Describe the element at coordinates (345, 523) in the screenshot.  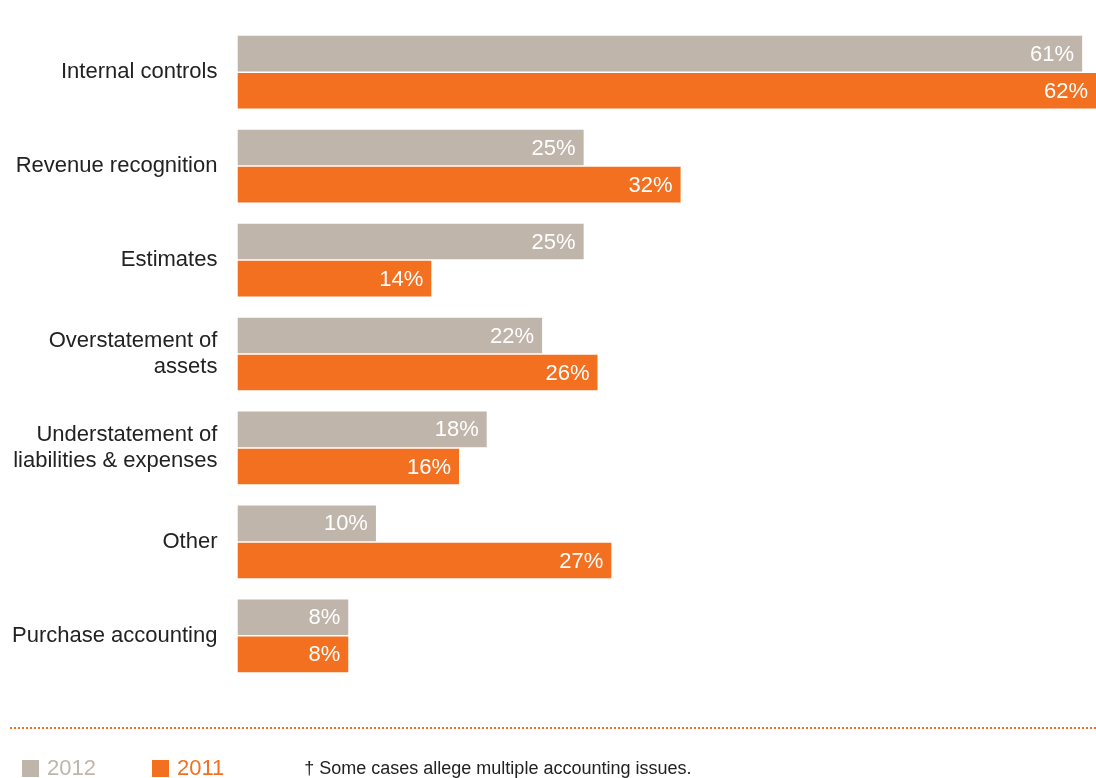
I see `data-label: 10%` at that location.